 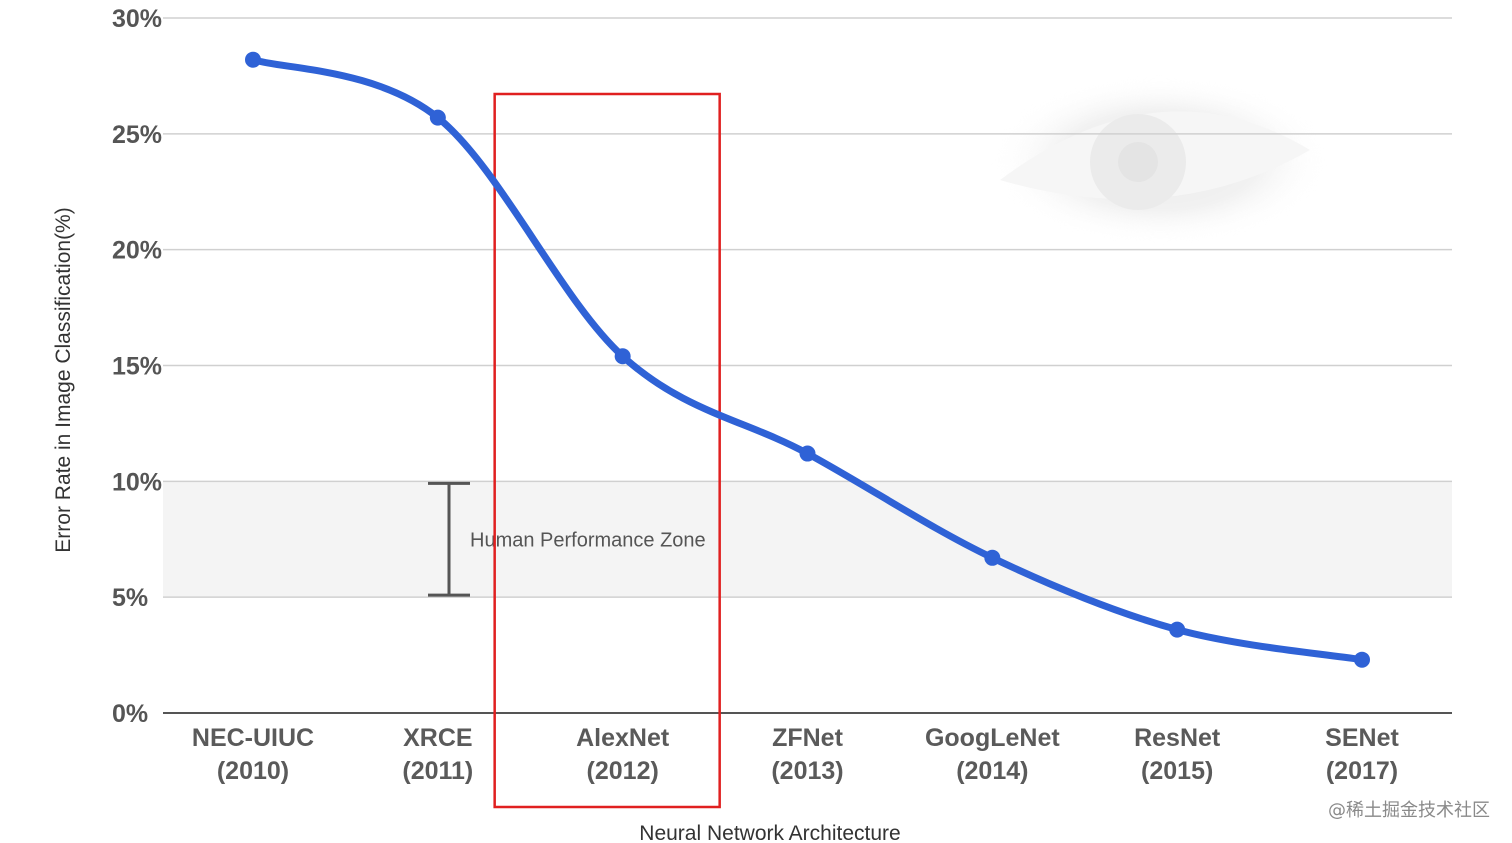 I want to click on x-category-label: (2013), so click(x=807, y=771).